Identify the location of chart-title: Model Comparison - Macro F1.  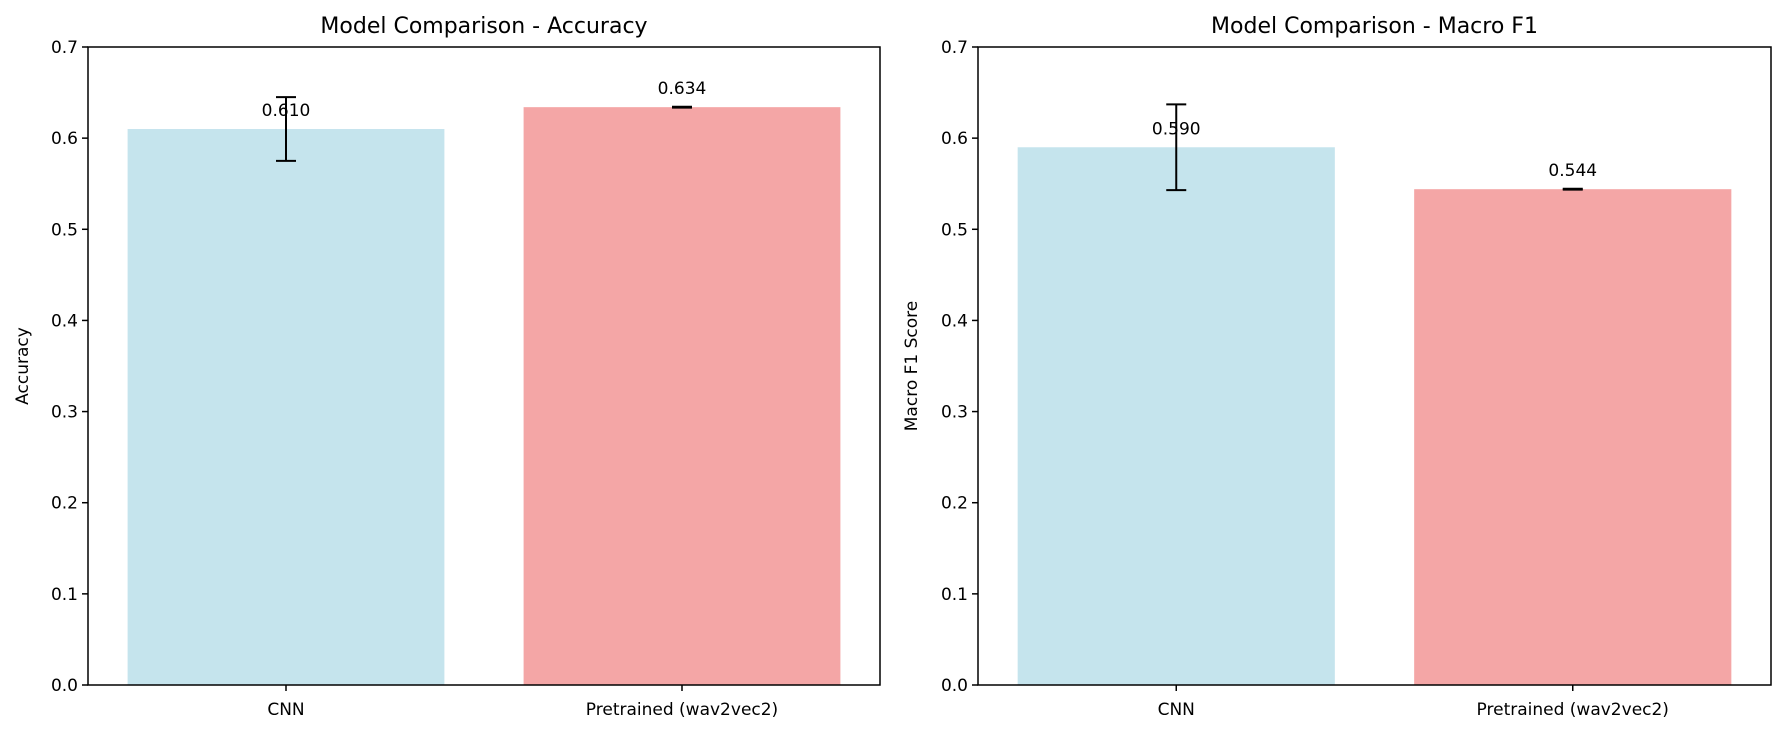
(1374, 26).